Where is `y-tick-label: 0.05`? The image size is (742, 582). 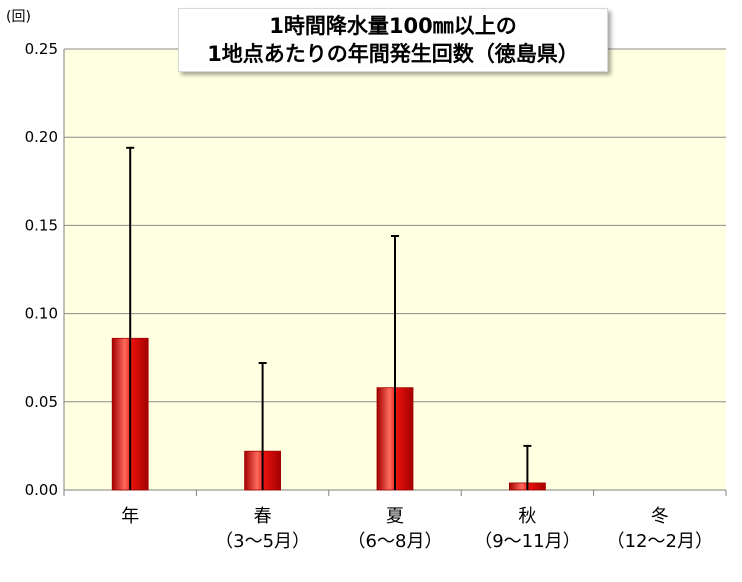 y-tick-label: 0.05 is located at coordinates (41, 402).